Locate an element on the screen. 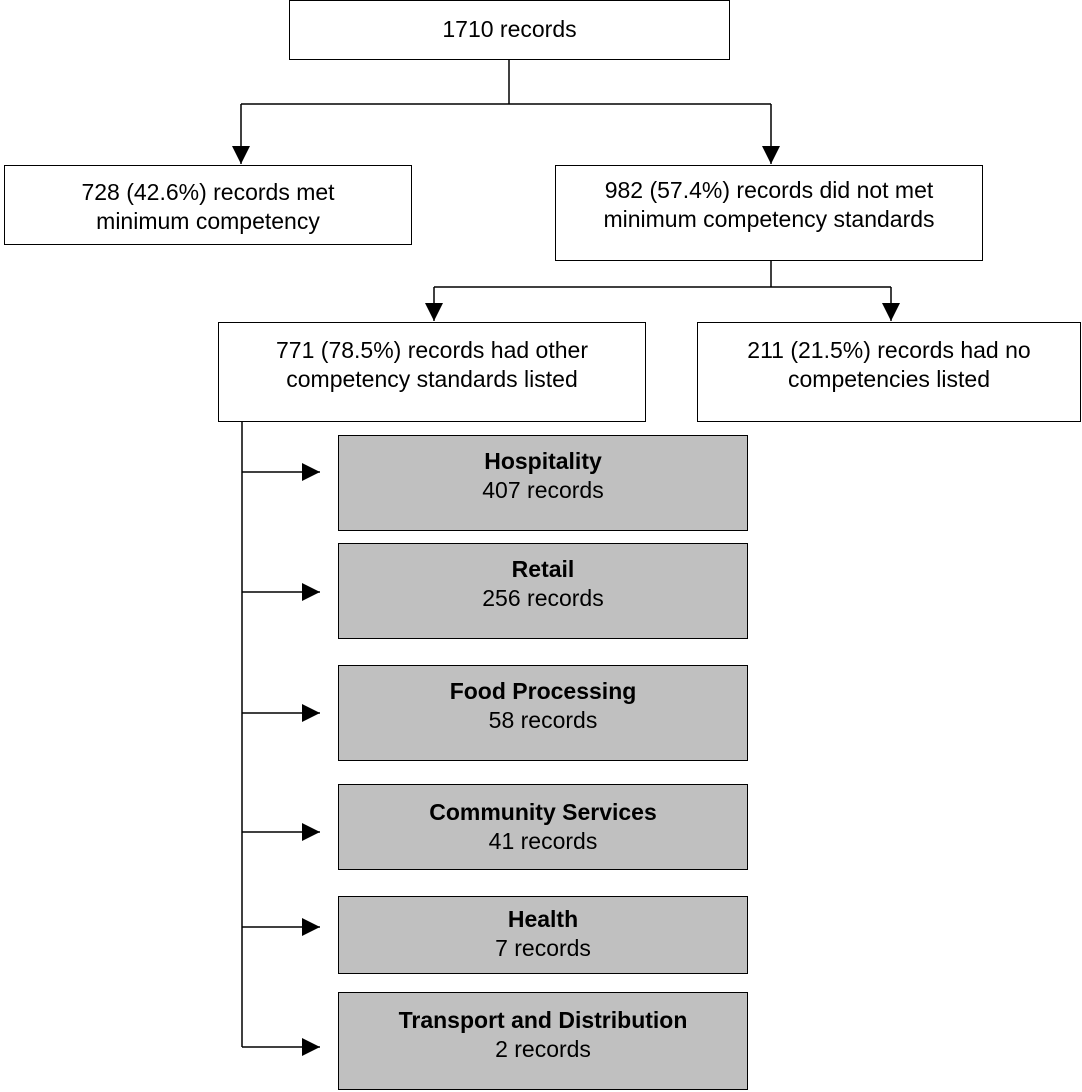 The height and width of the screenshot is (1092, 1082). sector-name: Transport and Distribution is located at coordinates (543, 1020).